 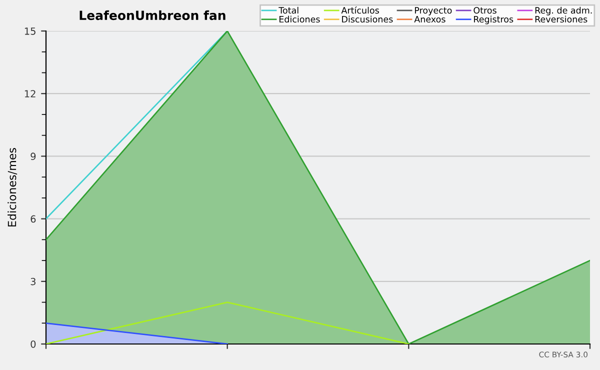 What do you see at coordinates (485, 10) in the screenshot?
I see `legend-label: Otros` at bounding box center [485, 10].